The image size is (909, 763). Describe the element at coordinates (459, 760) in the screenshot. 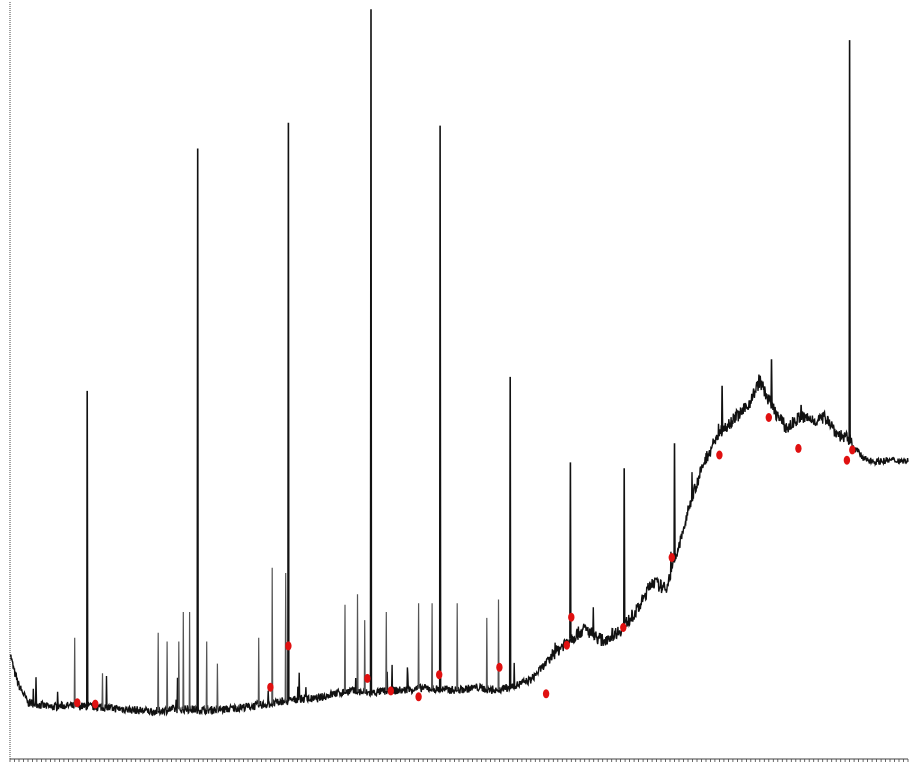

I see `x-axis-ticks` at that location.